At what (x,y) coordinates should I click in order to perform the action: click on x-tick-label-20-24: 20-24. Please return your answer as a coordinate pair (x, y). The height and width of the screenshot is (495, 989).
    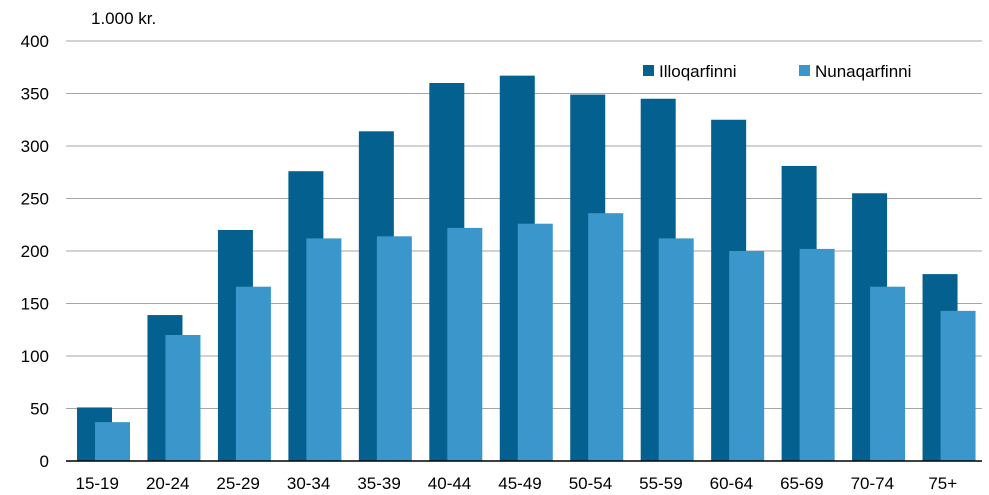
    Looking at the image, I should click on (167, 483).